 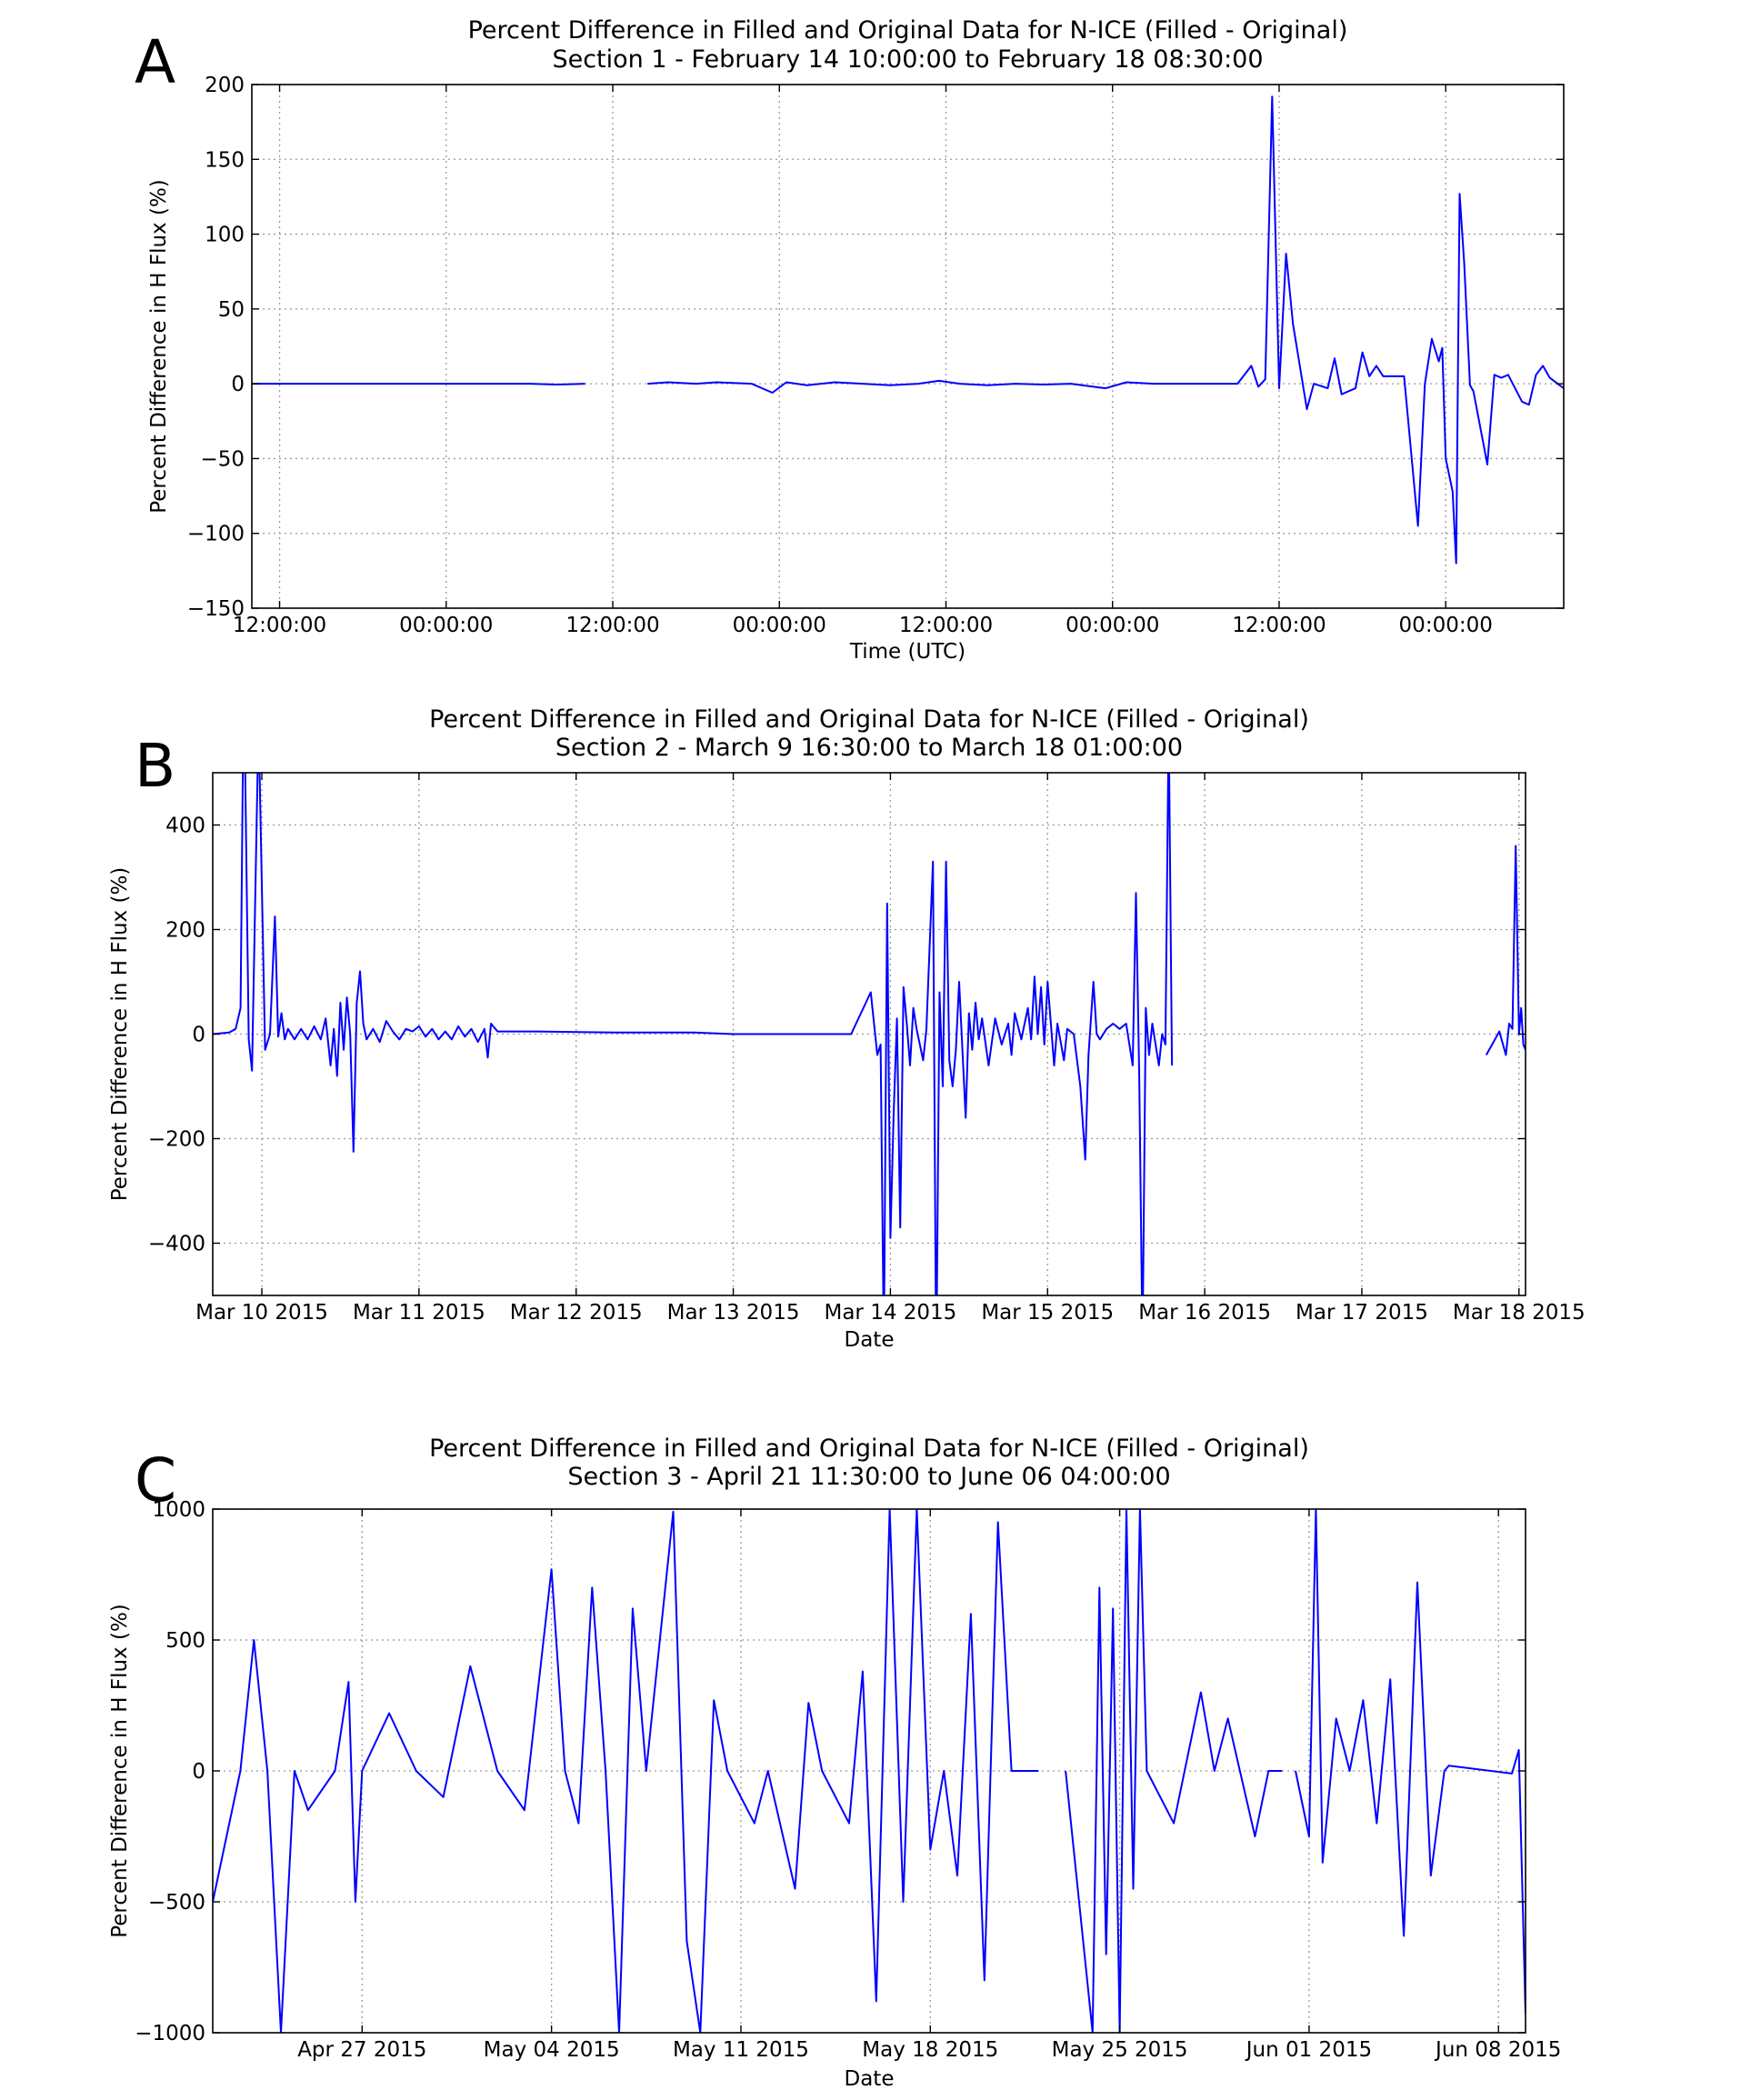 I want to click on x-tick-label: Mar 10 2015, so click(x=261, y=1313).